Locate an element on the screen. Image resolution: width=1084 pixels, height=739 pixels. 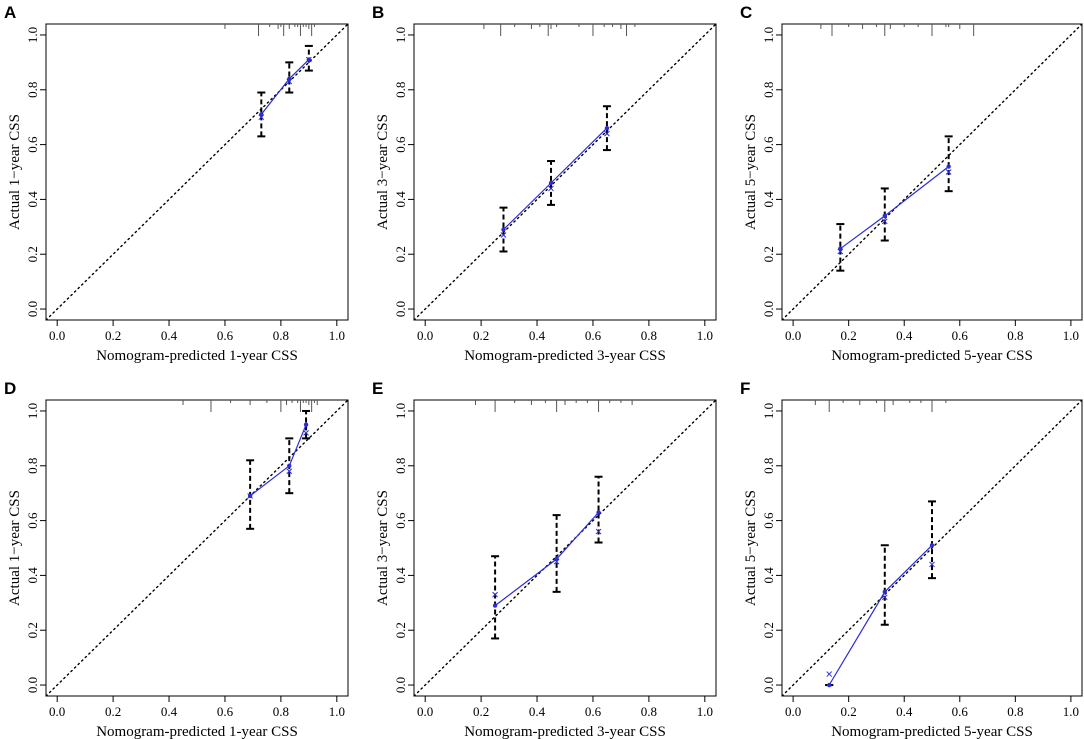
x-axis-title: Nomogram-predicted 5-year CSS is located at coordinates (932, 731).